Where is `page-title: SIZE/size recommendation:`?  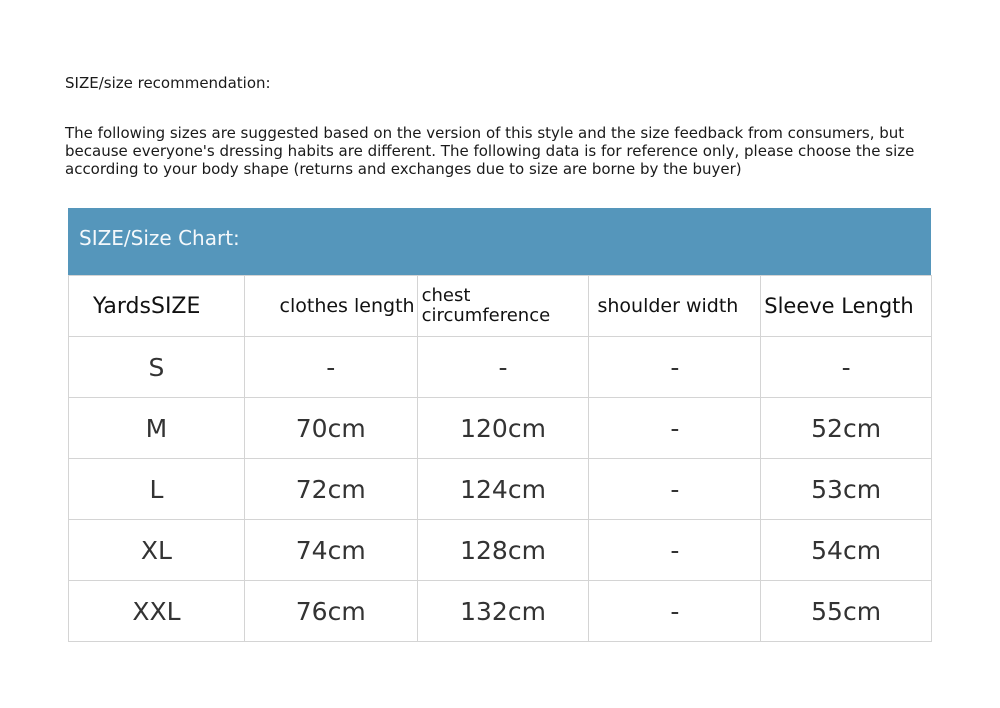
page-title: SIZE/size recommendation: is located at coordinates (168, 83).